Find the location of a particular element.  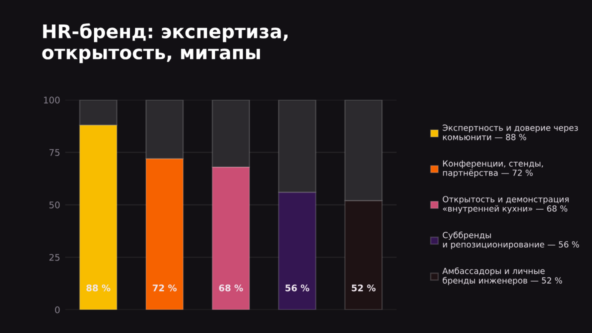

legend-label: Экспертность и доверие через комьюнити — 88 % is located at coordinates (510, 132).